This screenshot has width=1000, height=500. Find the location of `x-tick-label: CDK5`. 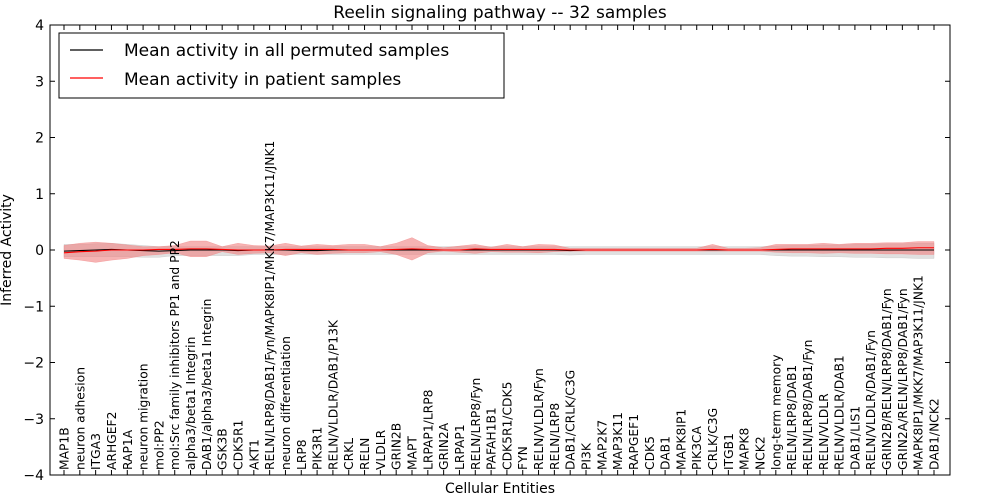

x-tick-label: CDK5 is located at coordinates (650, 453).